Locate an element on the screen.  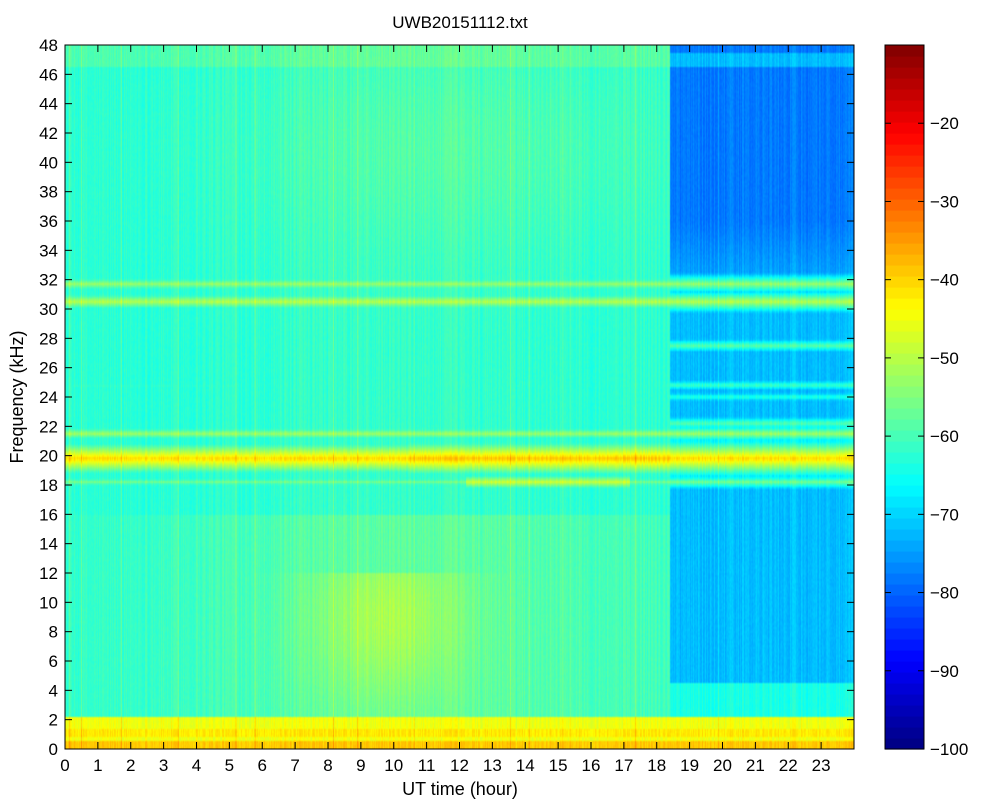
y-tick-label: 16 is located at coordinates (48, 514).